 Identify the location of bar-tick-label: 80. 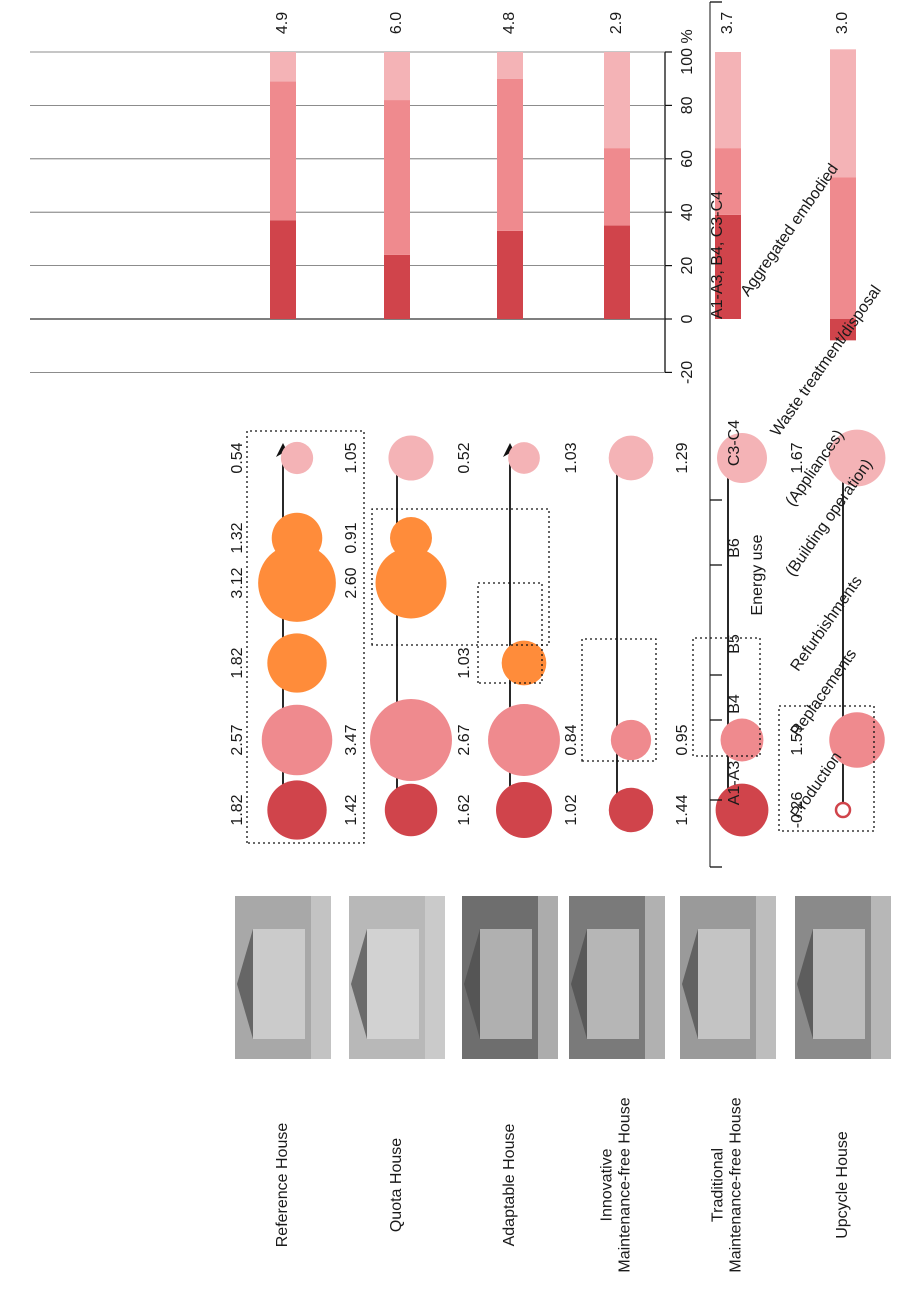
(687, 105).